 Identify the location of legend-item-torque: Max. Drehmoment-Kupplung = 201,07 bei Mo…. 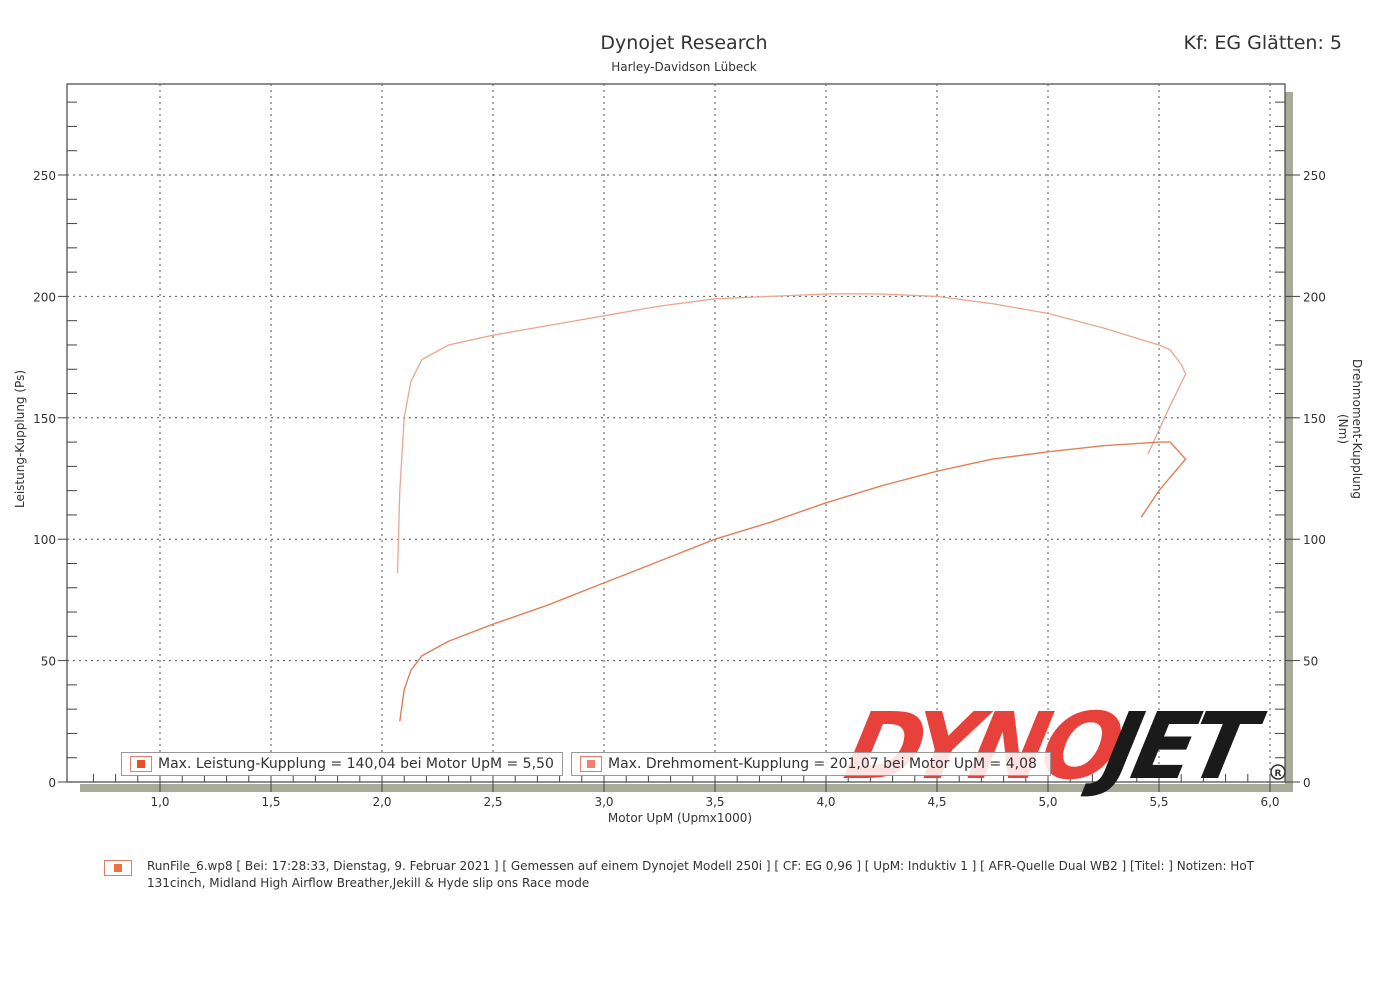
(811, 764).